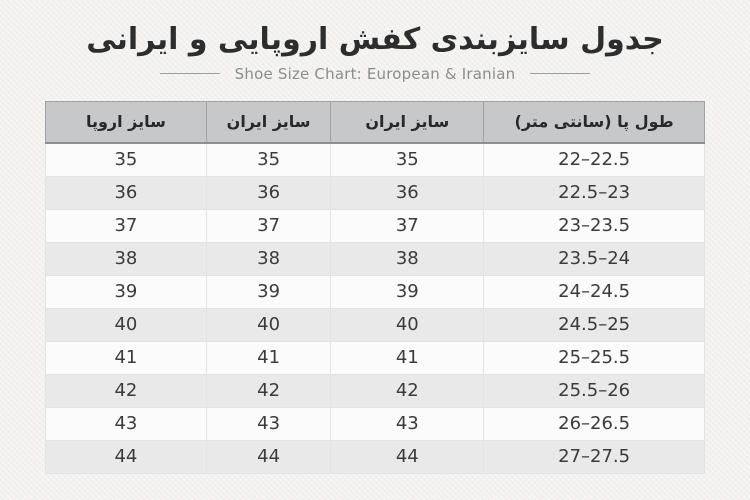 Image resolution: width=750 pixels, height=500 pixels. I want to click on table-row: 24–24.5 39 39 39, so click(375, 291).